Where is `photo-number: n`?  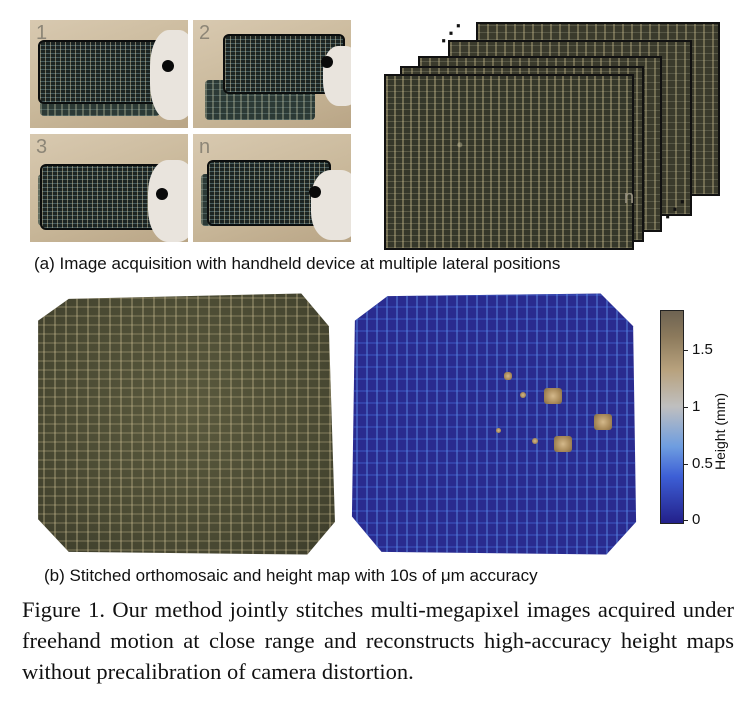
photo-number: n is located at coordinates (205, 147).